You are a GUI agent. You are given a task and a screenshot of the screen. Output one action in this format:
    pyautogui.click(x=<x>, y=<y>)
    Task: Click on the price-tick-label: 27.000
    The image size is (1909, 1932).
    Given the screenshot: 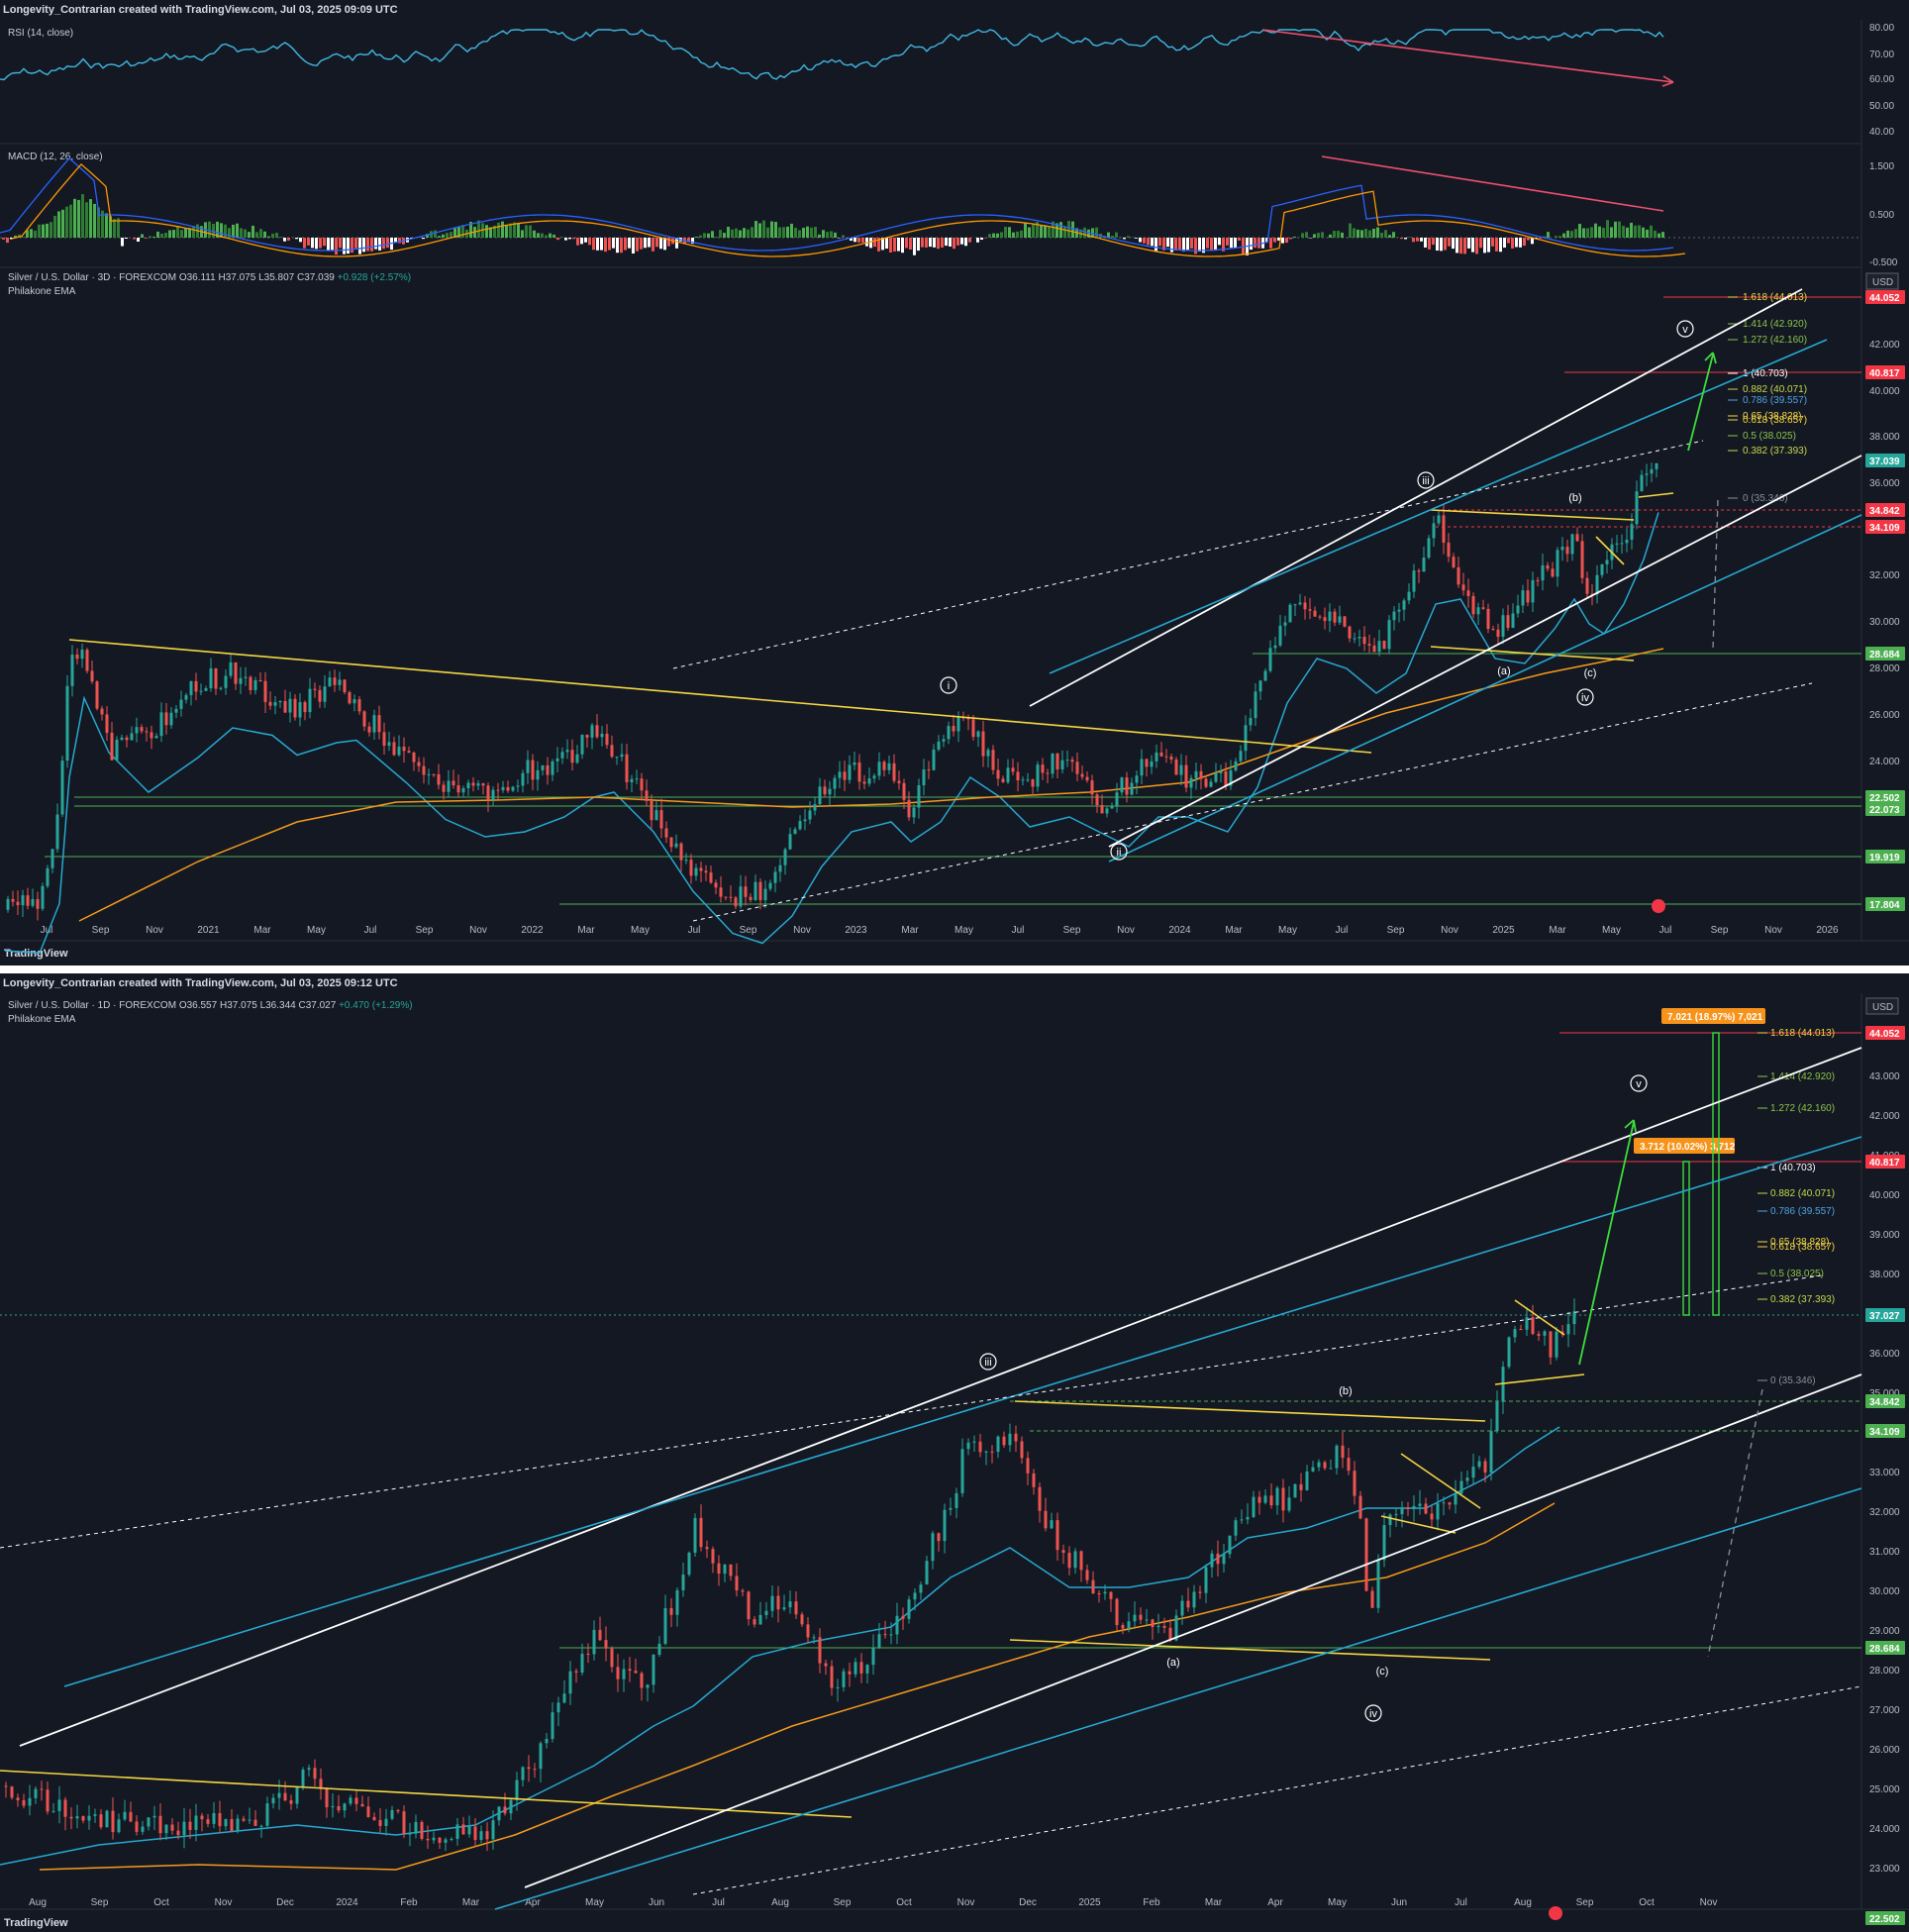 What is the action you would take?
    pyautogui.click(x=1884, y=1710)
    